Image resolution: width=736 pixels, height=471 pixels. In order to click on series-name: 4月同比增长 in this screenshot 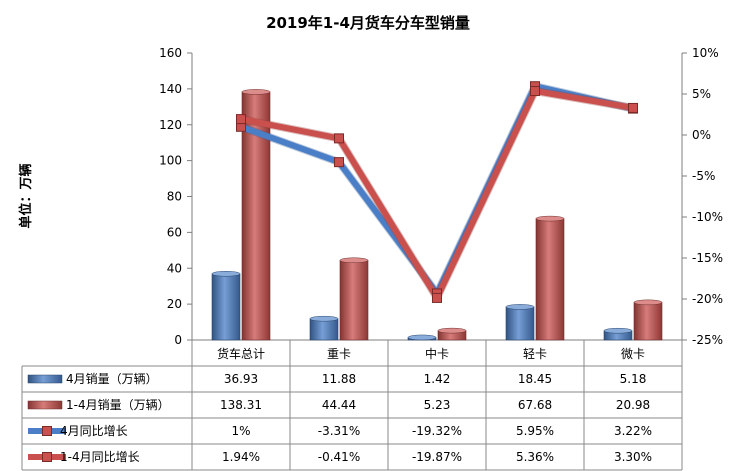, I will do `click(94, 431)`.